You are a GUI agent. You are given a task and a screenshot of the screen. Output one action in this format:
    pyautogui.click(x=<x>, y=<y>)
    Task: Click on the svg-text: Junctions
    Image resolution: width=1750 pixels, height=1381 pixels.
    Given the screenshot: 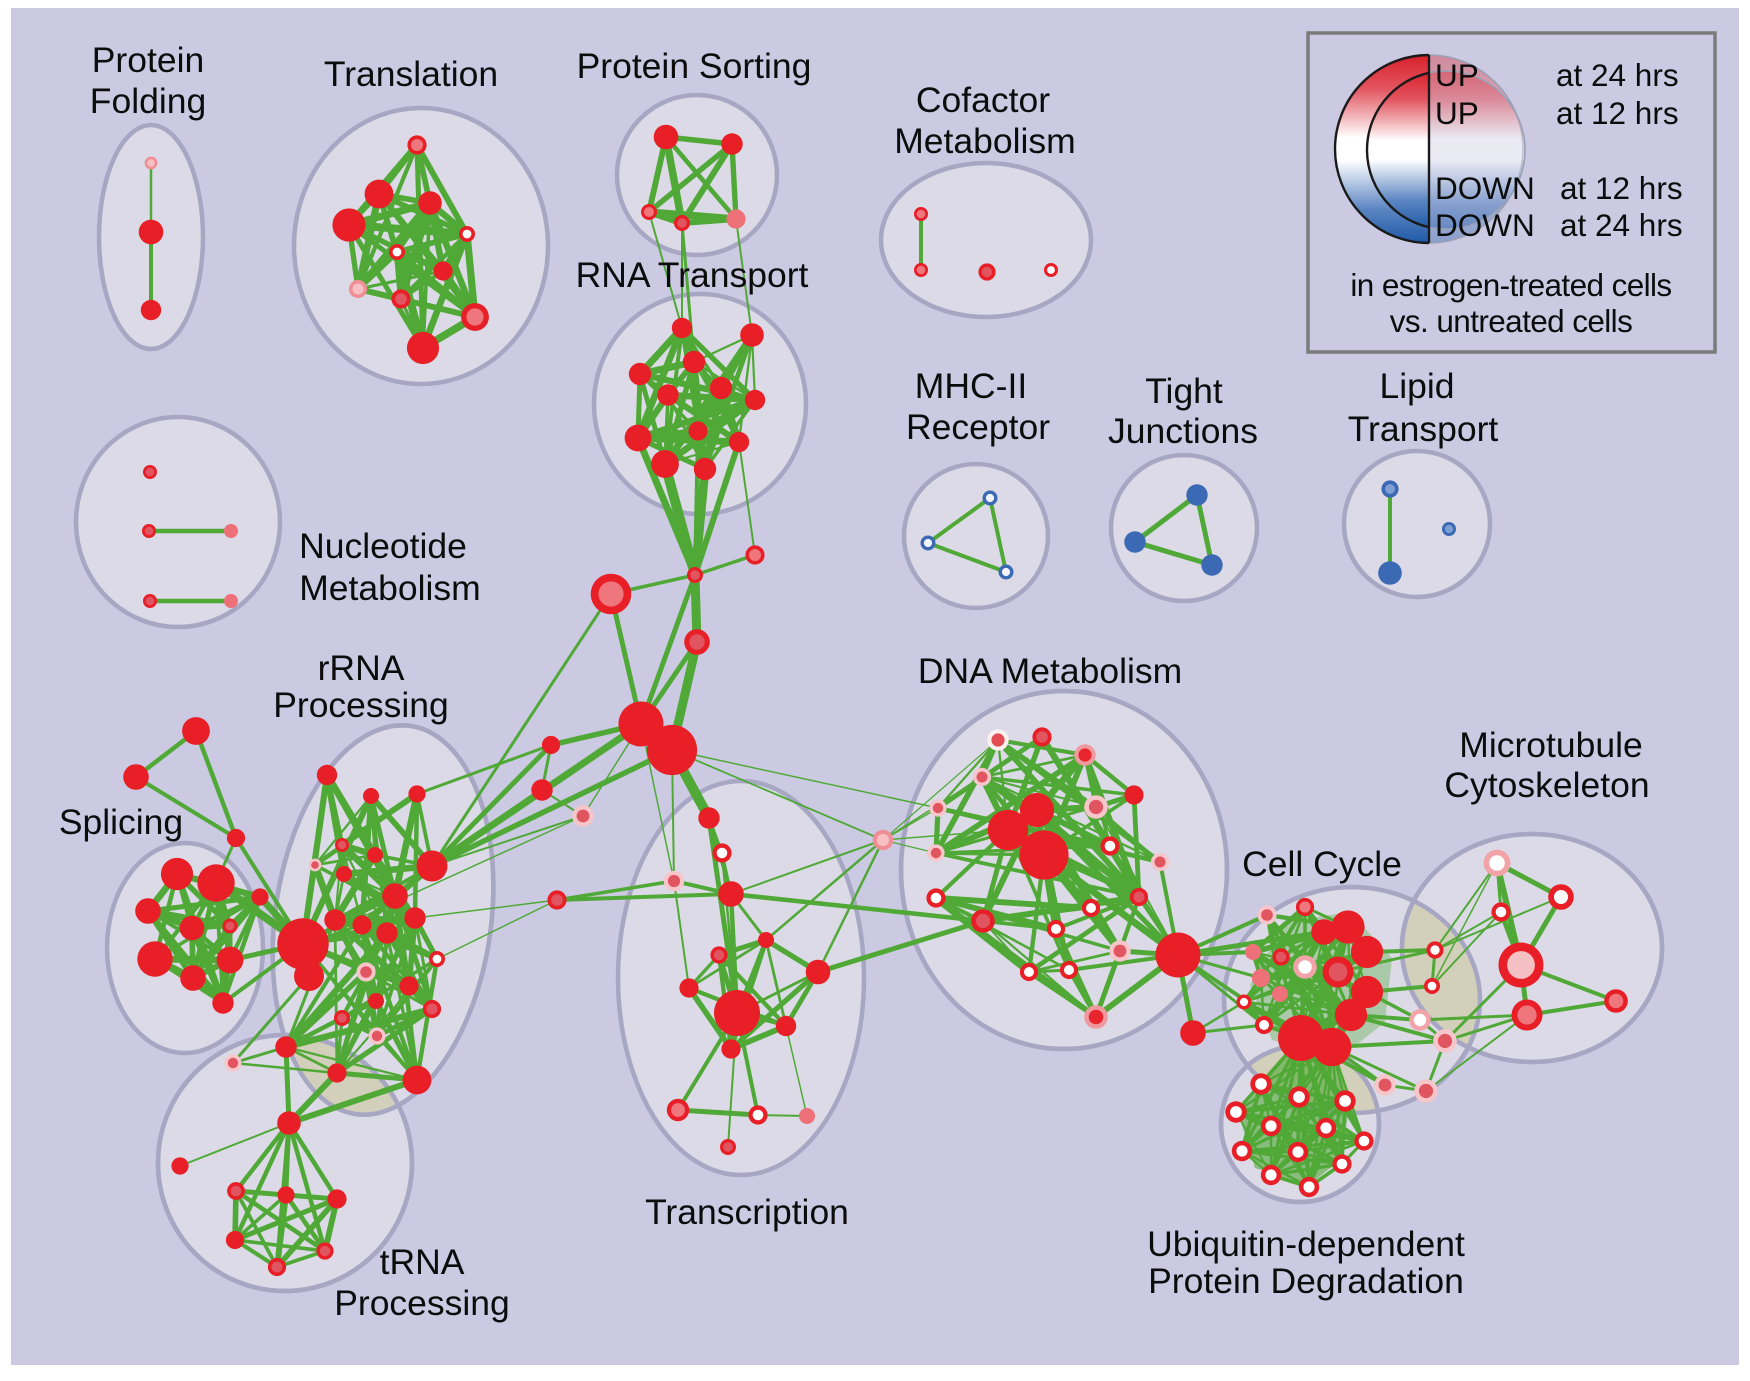 What is the action you would take?
    pyautogui.click(x=1183, y=431)
    